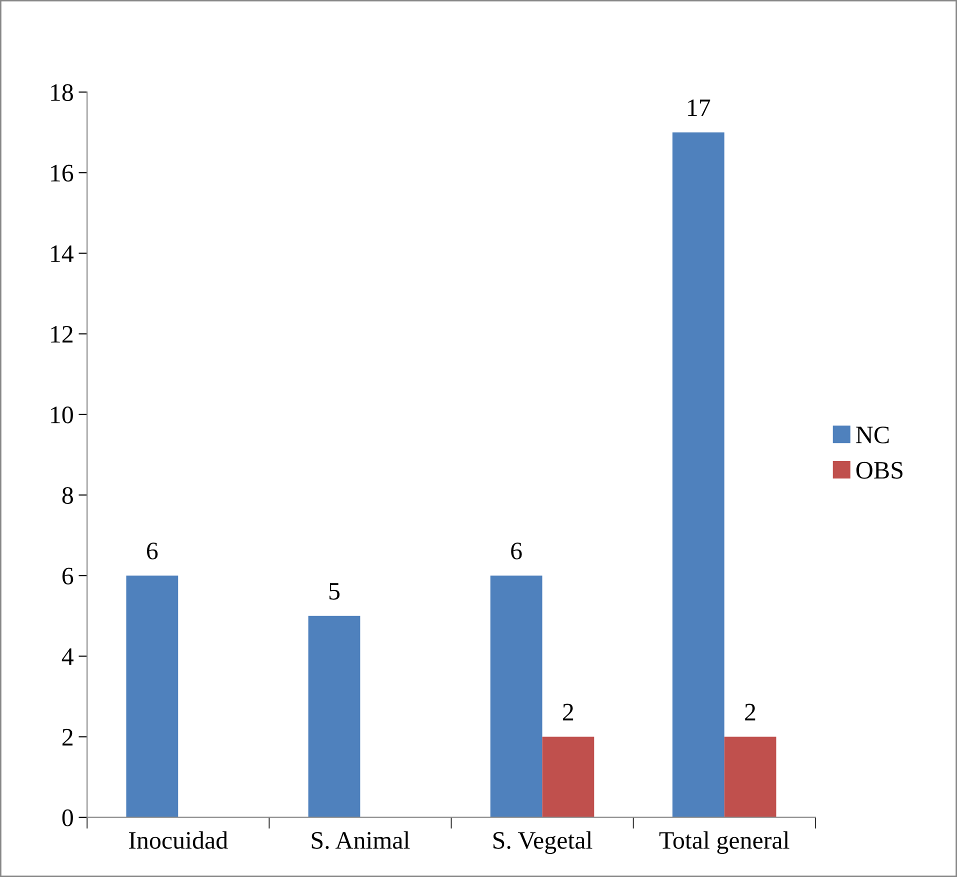 The width and height of the screenshot is (957, 877). Describe the element at coordinates (62, 93) in the screenshot. I see `y-tick-label: 18` at that location.